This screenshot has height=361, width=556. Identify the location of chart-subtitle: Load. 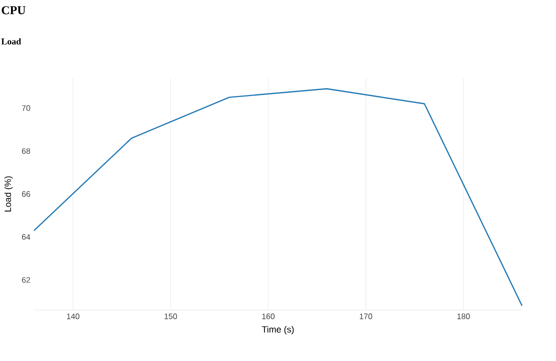
(11, 41).